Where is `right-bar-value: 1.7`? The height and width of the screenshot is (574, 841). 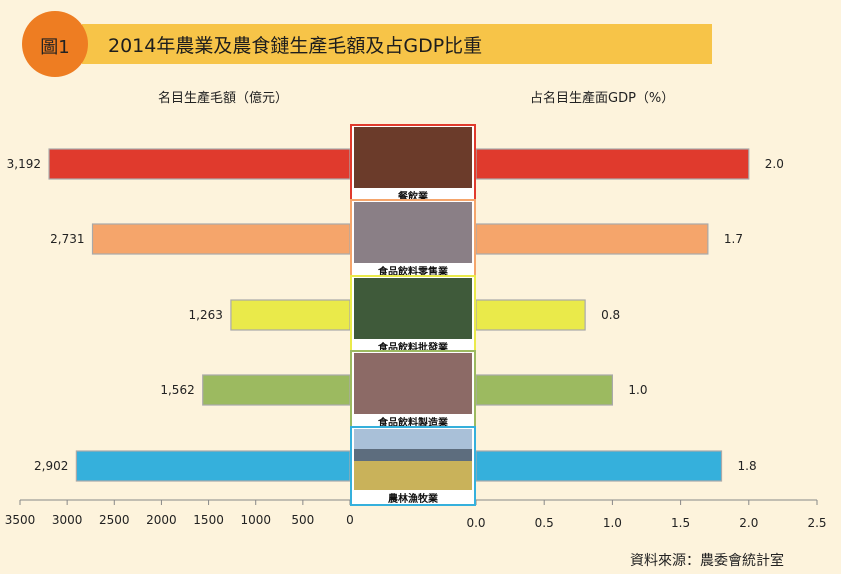
right-bar-value: 1.7 is located at coordinates (733, 239).